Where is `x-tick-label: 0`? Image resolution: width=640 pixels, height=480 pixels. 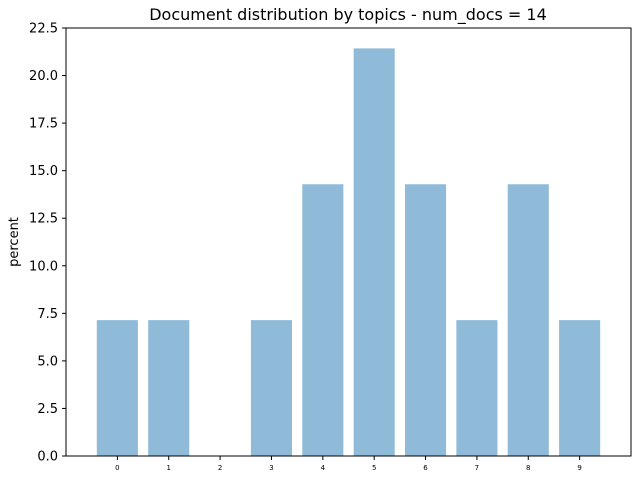
x-tick-label: 0 is located at coordinates (117, 468).